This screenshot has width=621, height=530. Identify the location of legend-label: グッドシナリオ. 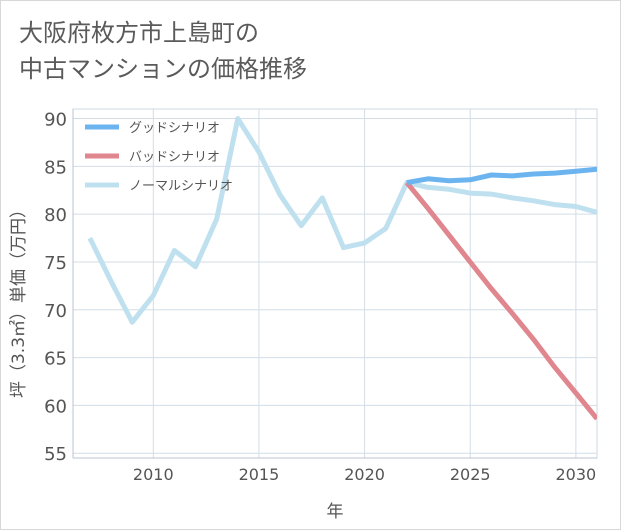
(174, 128).